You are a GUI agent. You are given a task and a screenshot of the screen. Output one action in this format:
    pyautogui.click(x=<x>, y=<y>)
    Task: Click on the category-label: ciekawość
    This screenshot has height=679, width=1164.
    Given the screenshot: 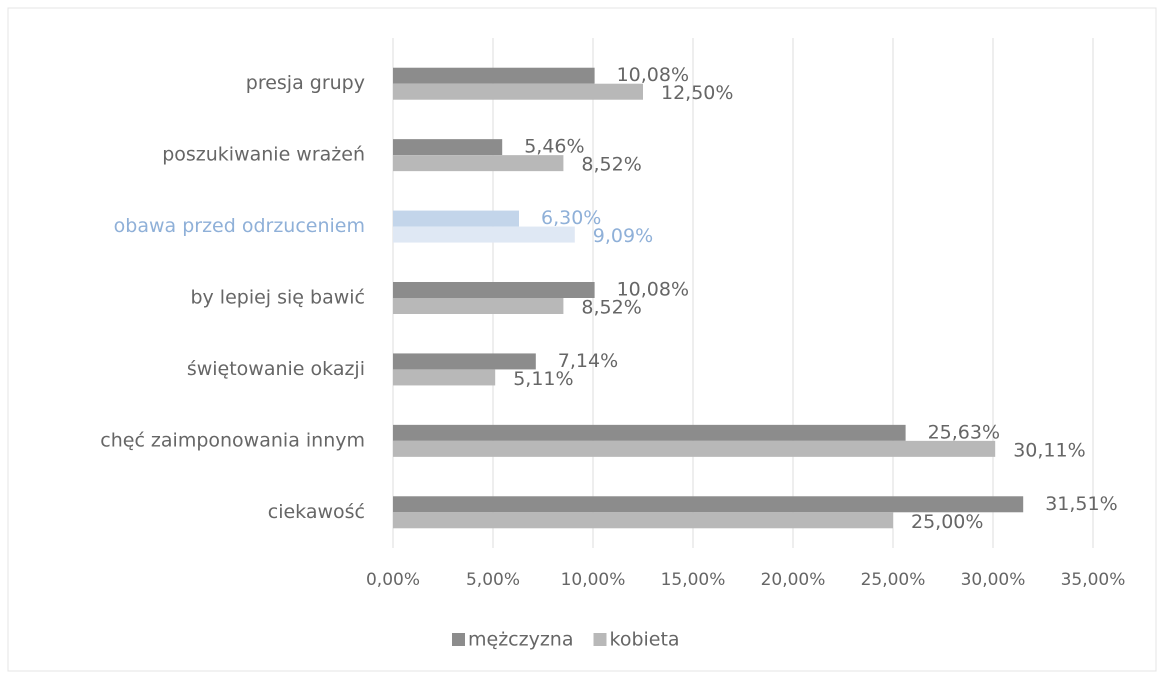 What is the action you would take?
    pyautogui.click(x=316, y=512)
    